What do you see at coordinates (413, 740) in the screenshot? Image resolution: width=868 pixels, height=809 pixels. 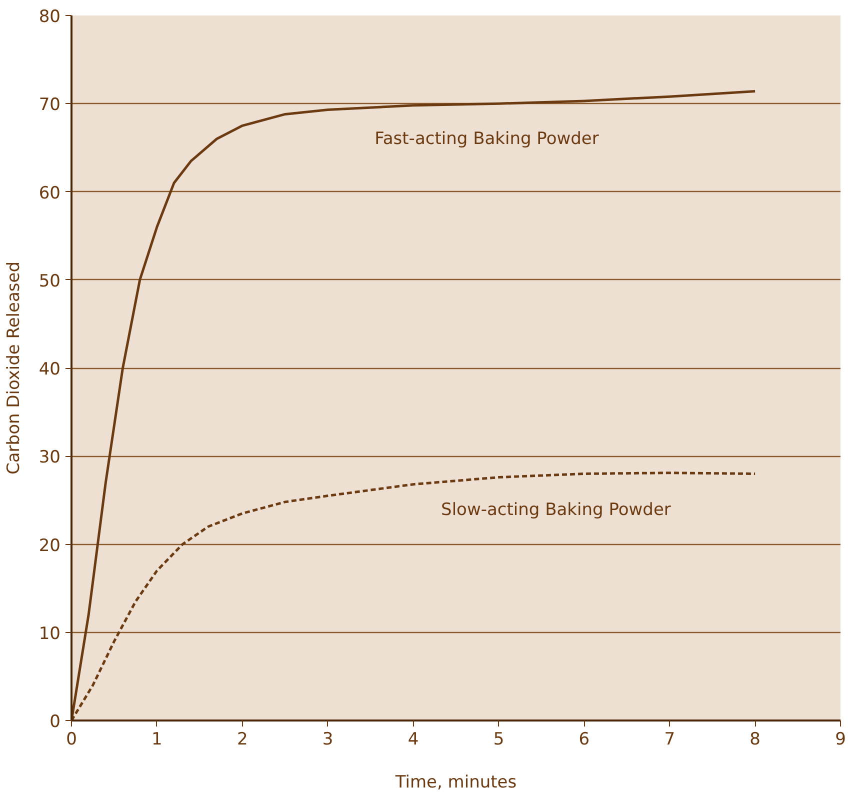 I see `x-tick-label: 4` at bounding box center [413, 740].